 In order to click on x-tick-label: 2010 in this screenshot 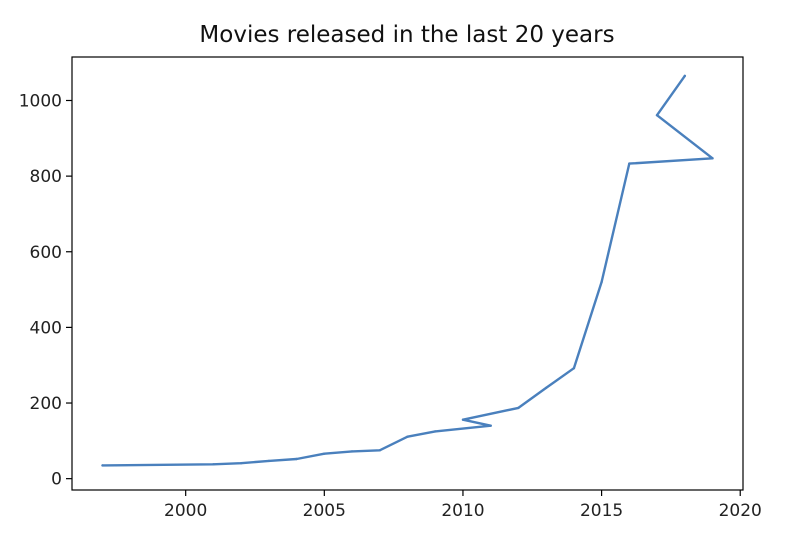, I will do `click(462, 511)`.